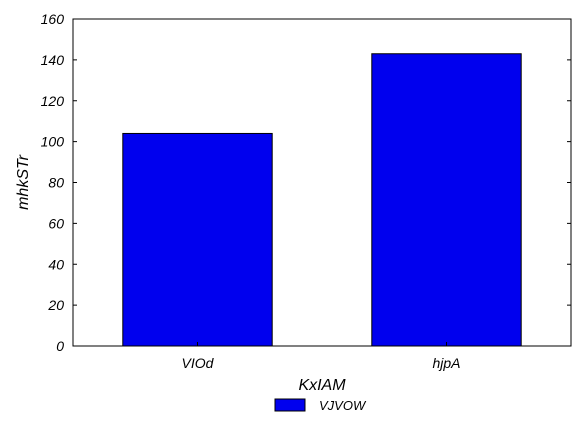 Image resolution: width=584 pixels, height=443 pixels. I want to click on y-axis-label: mhkSTr, so click(23, 181).